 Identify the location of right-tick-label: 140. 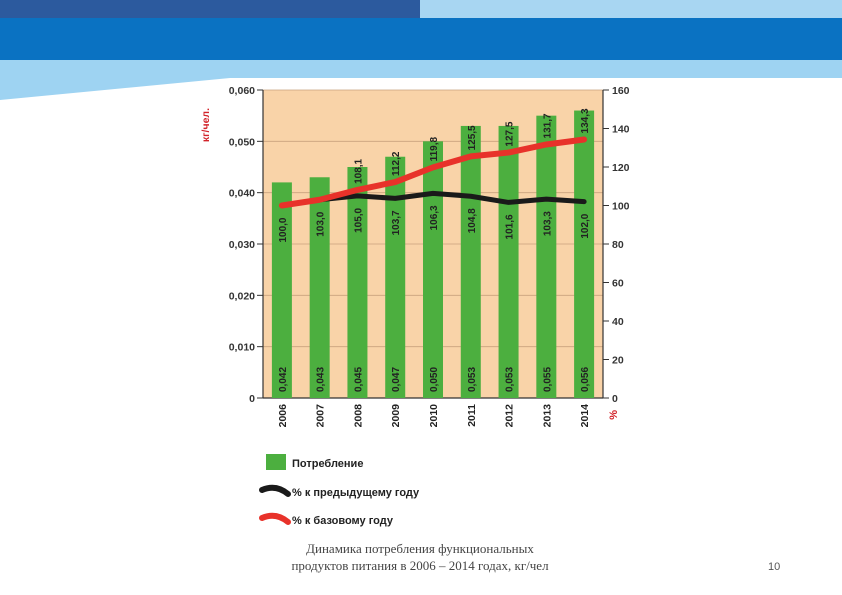
(621, 130).